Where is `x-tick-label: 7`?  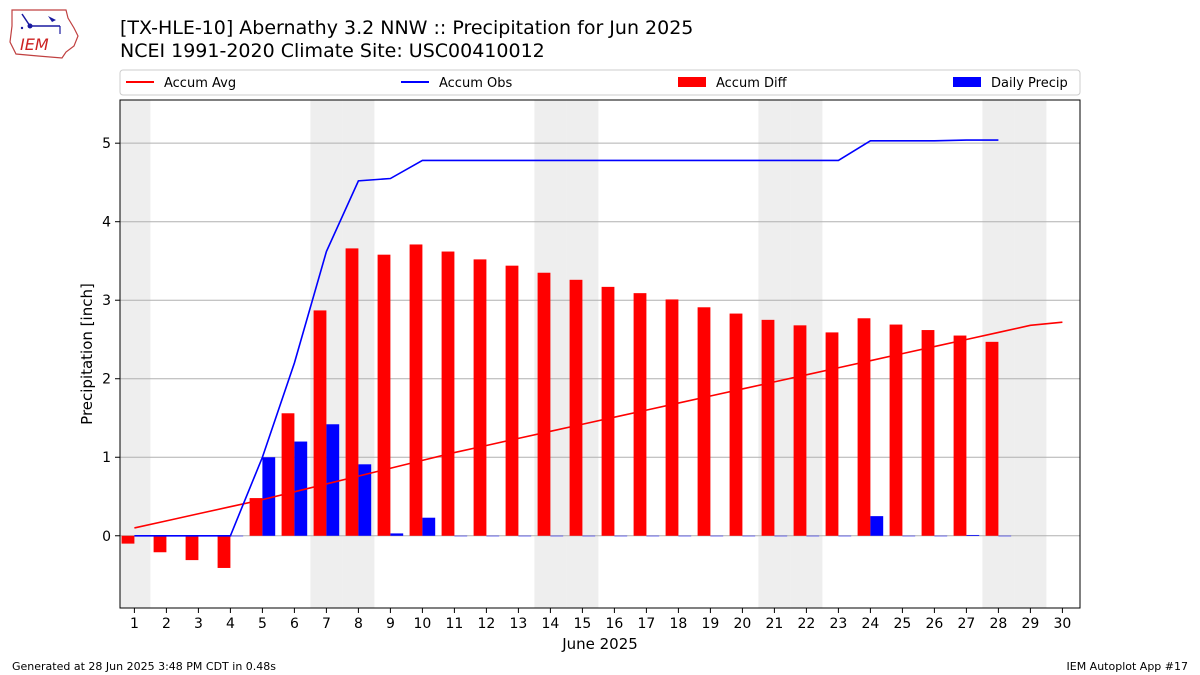 x-tick-label: 7 is located at coordinates (326, 624).